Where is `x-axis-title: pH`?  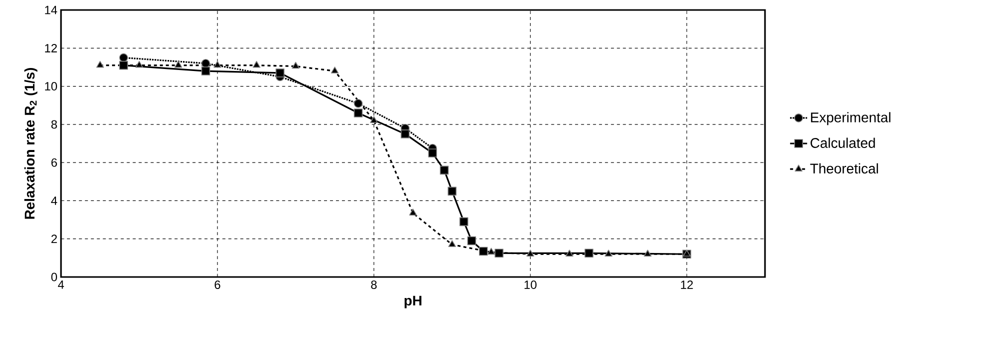 x-axis-title: pH is located at coordinates (413, 302).